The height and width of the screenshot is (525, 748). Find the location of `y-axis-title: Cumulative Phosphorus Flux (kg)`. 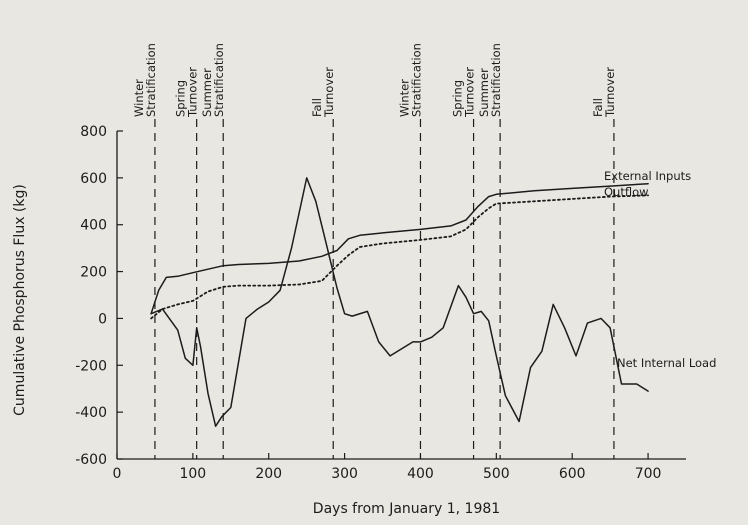

y-axis-title: Cumulative Phosphorus Flux (kg) is located at coordinates (20, 300).